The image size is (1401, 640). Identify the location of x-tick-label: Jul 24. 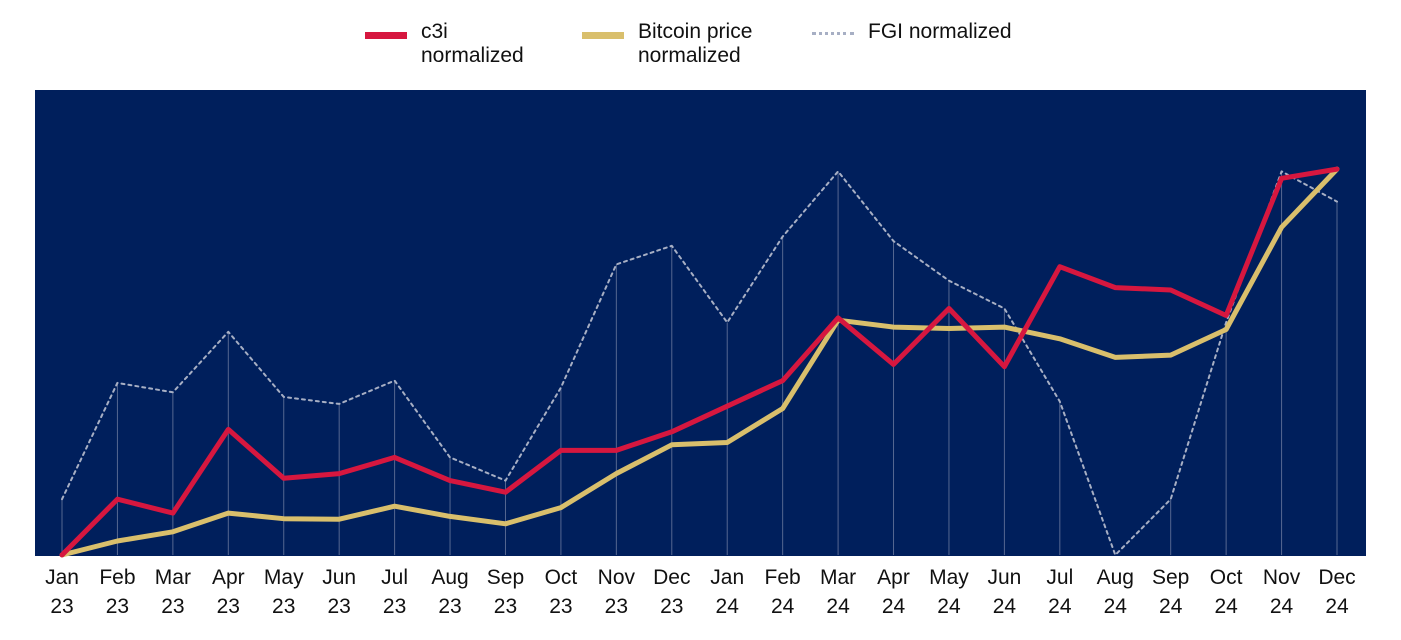
(1059, 592).